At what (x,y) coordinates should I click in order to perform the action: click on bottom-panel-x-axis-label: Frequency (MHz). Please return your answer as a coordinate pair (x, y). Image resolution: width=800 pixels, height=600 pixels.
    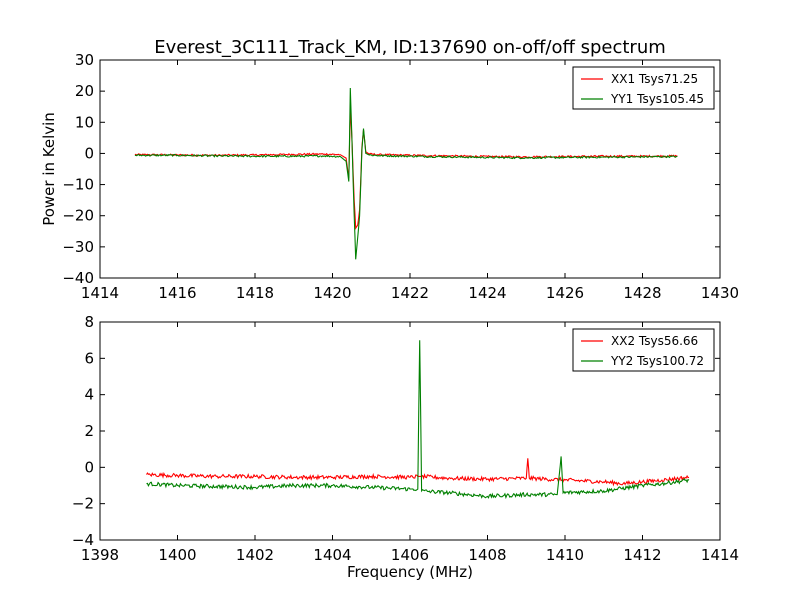
    Looking at the image, I should click on (410, 572).